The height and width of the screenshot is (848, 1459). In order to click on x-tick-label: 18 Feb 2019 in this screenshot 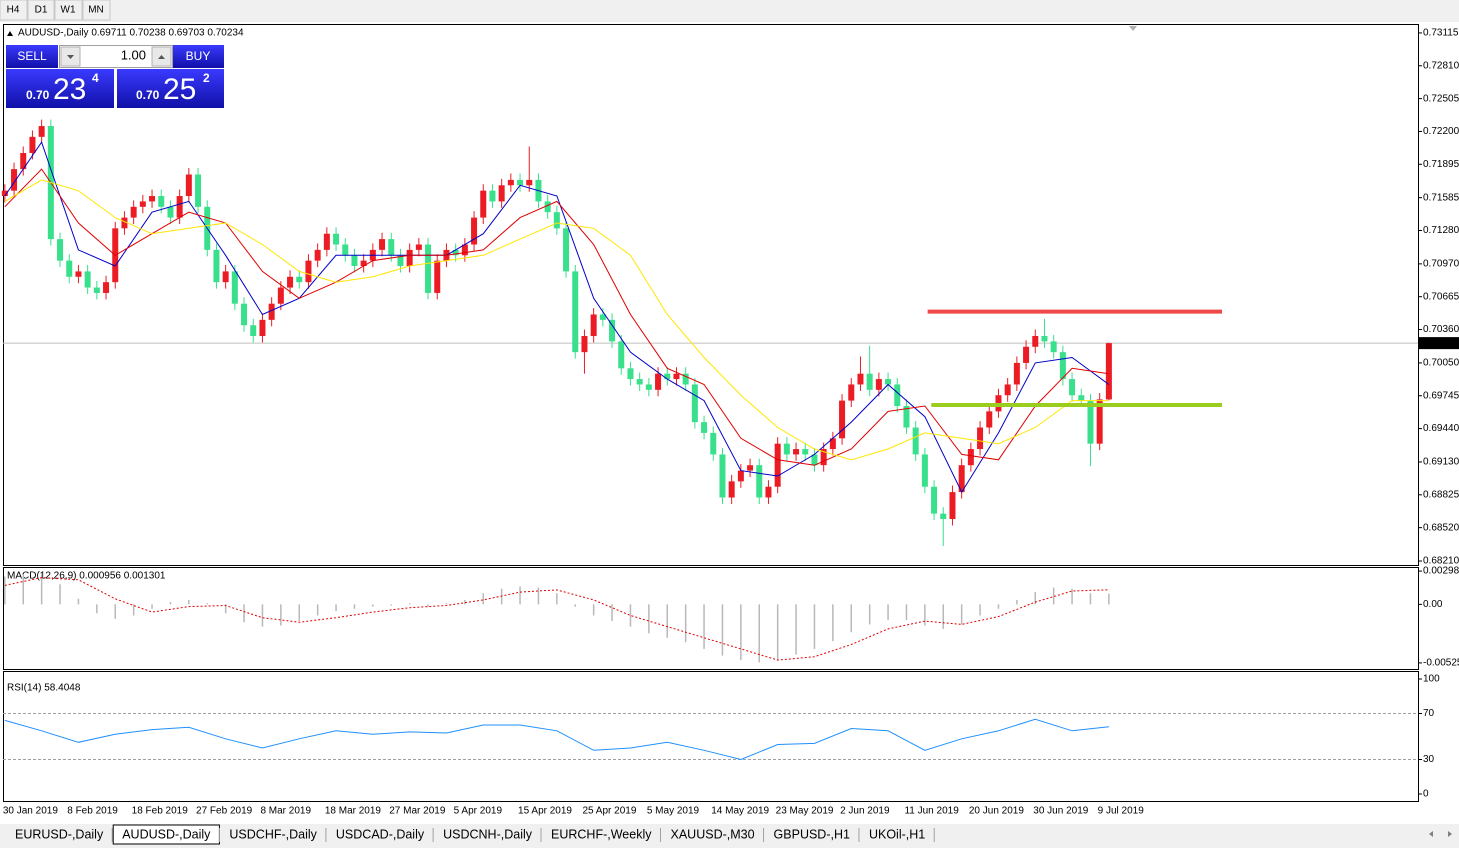, I will do `click(160, 811)`.